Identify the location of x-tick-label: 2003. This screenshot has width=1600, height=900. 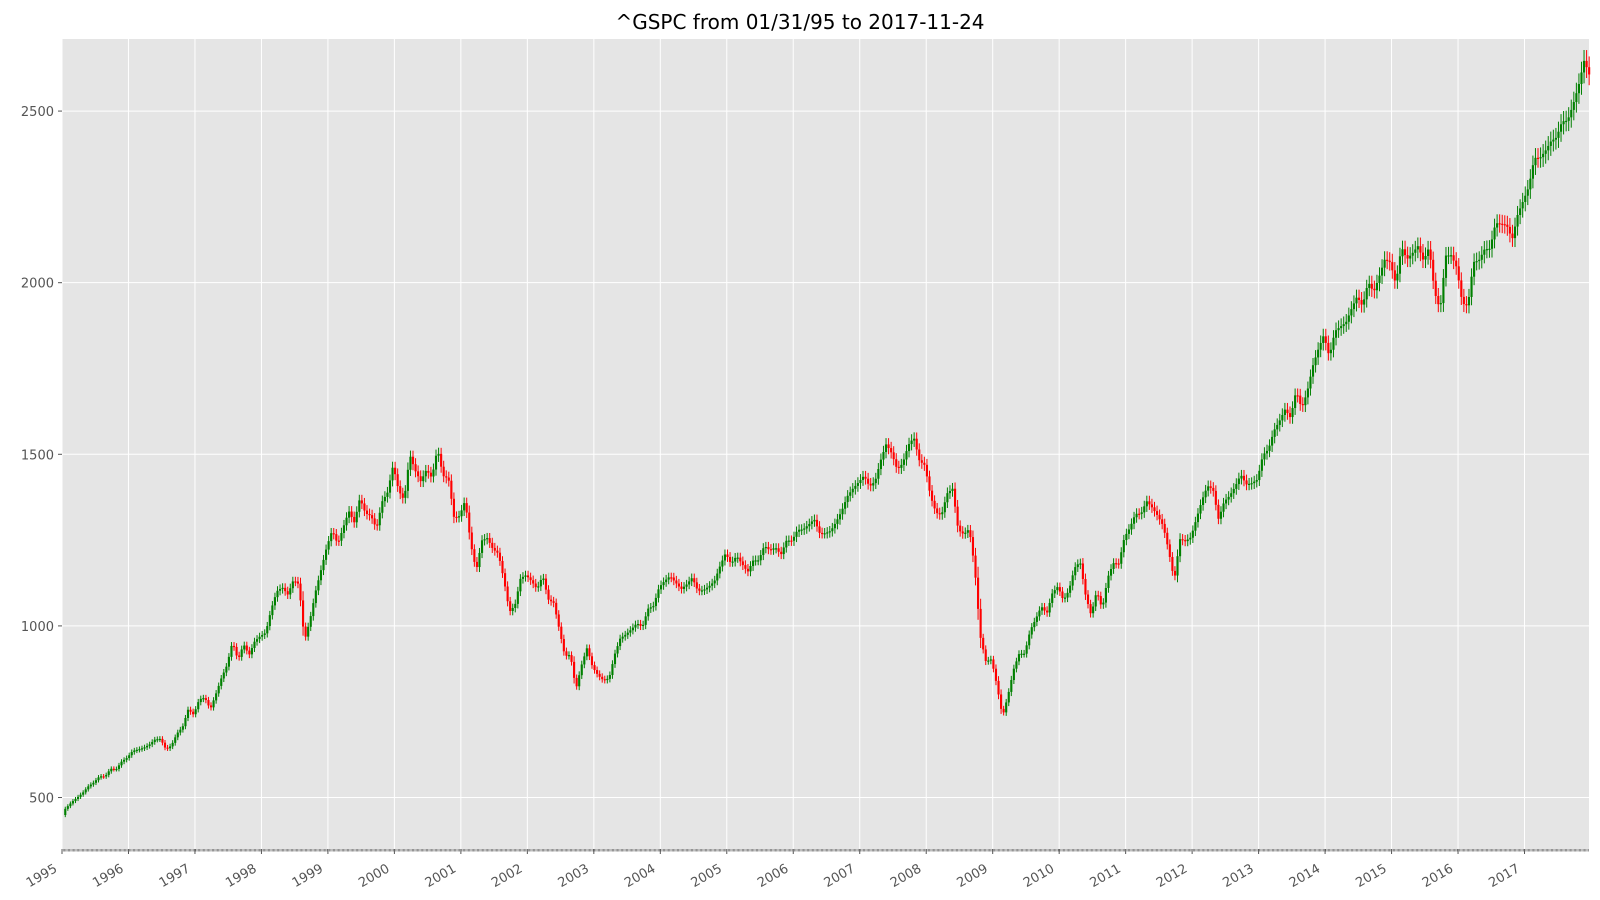
(574, 876).